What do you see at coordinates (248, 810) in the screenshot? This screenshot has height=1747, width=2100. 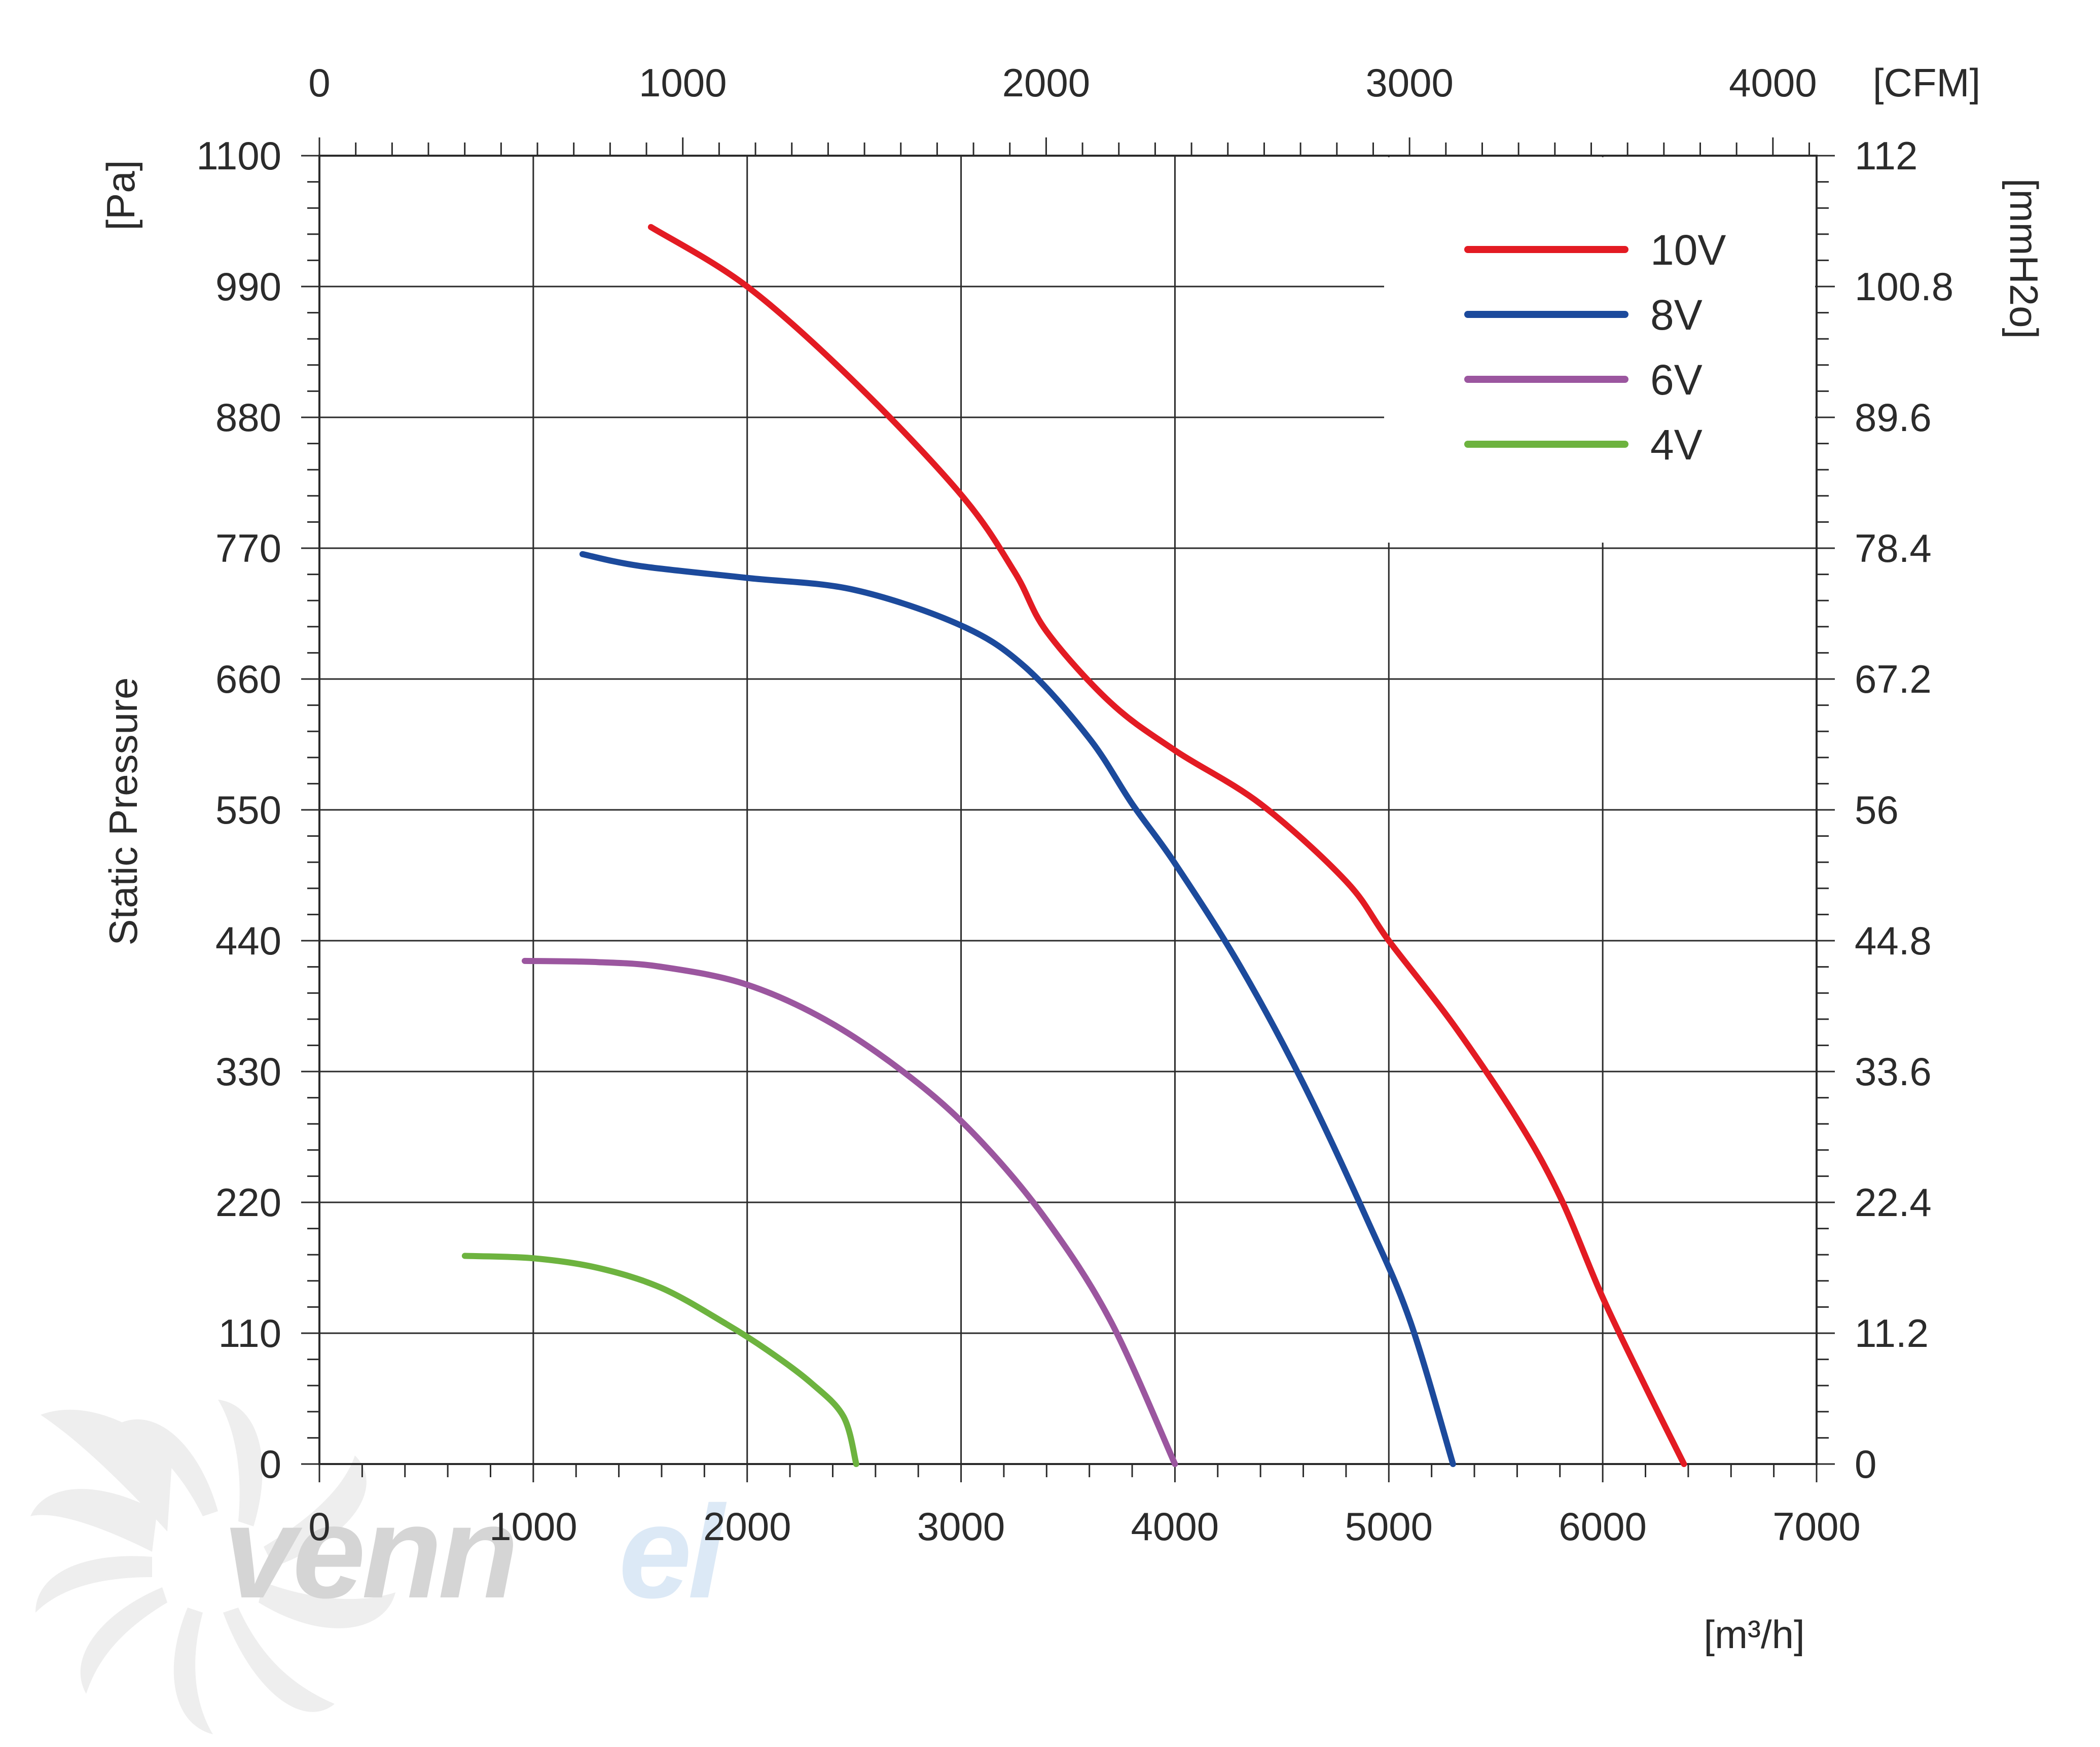 I see `left-y-tick-label: 550` at bounding box center [248, 810].